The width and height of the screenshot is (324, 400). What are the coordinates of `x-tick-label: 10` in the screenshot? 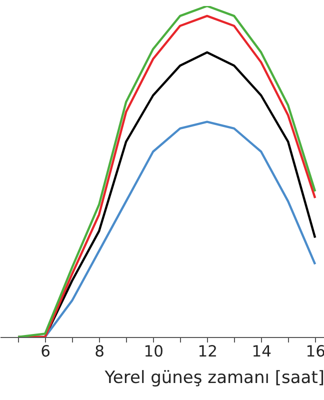 It's located at (154, 351).